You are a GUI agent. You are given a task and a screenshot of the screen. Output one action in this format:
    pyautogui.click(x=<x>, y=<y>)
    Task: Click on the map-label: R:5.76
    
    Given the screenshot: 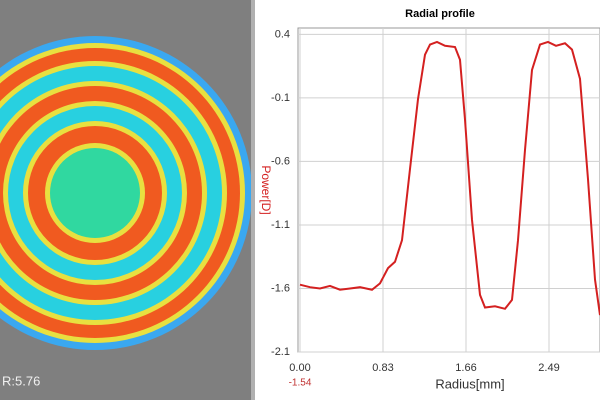 What is the action you would take?
    pyautogui.click(x=21, y=380)
    